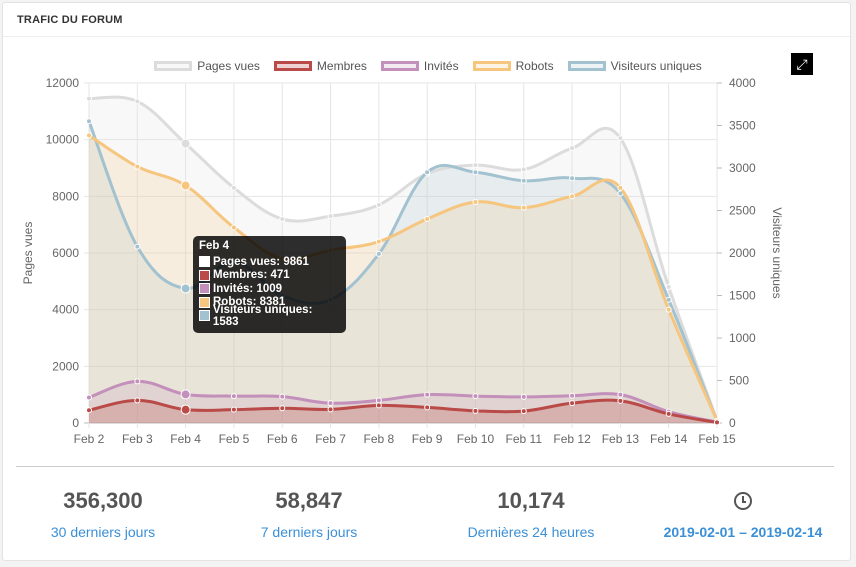 The image size is (856, 567). Describe the element at coordinates (251, 275) in the screenshot. I see `tooltip-label: Membres: 471` at that location.